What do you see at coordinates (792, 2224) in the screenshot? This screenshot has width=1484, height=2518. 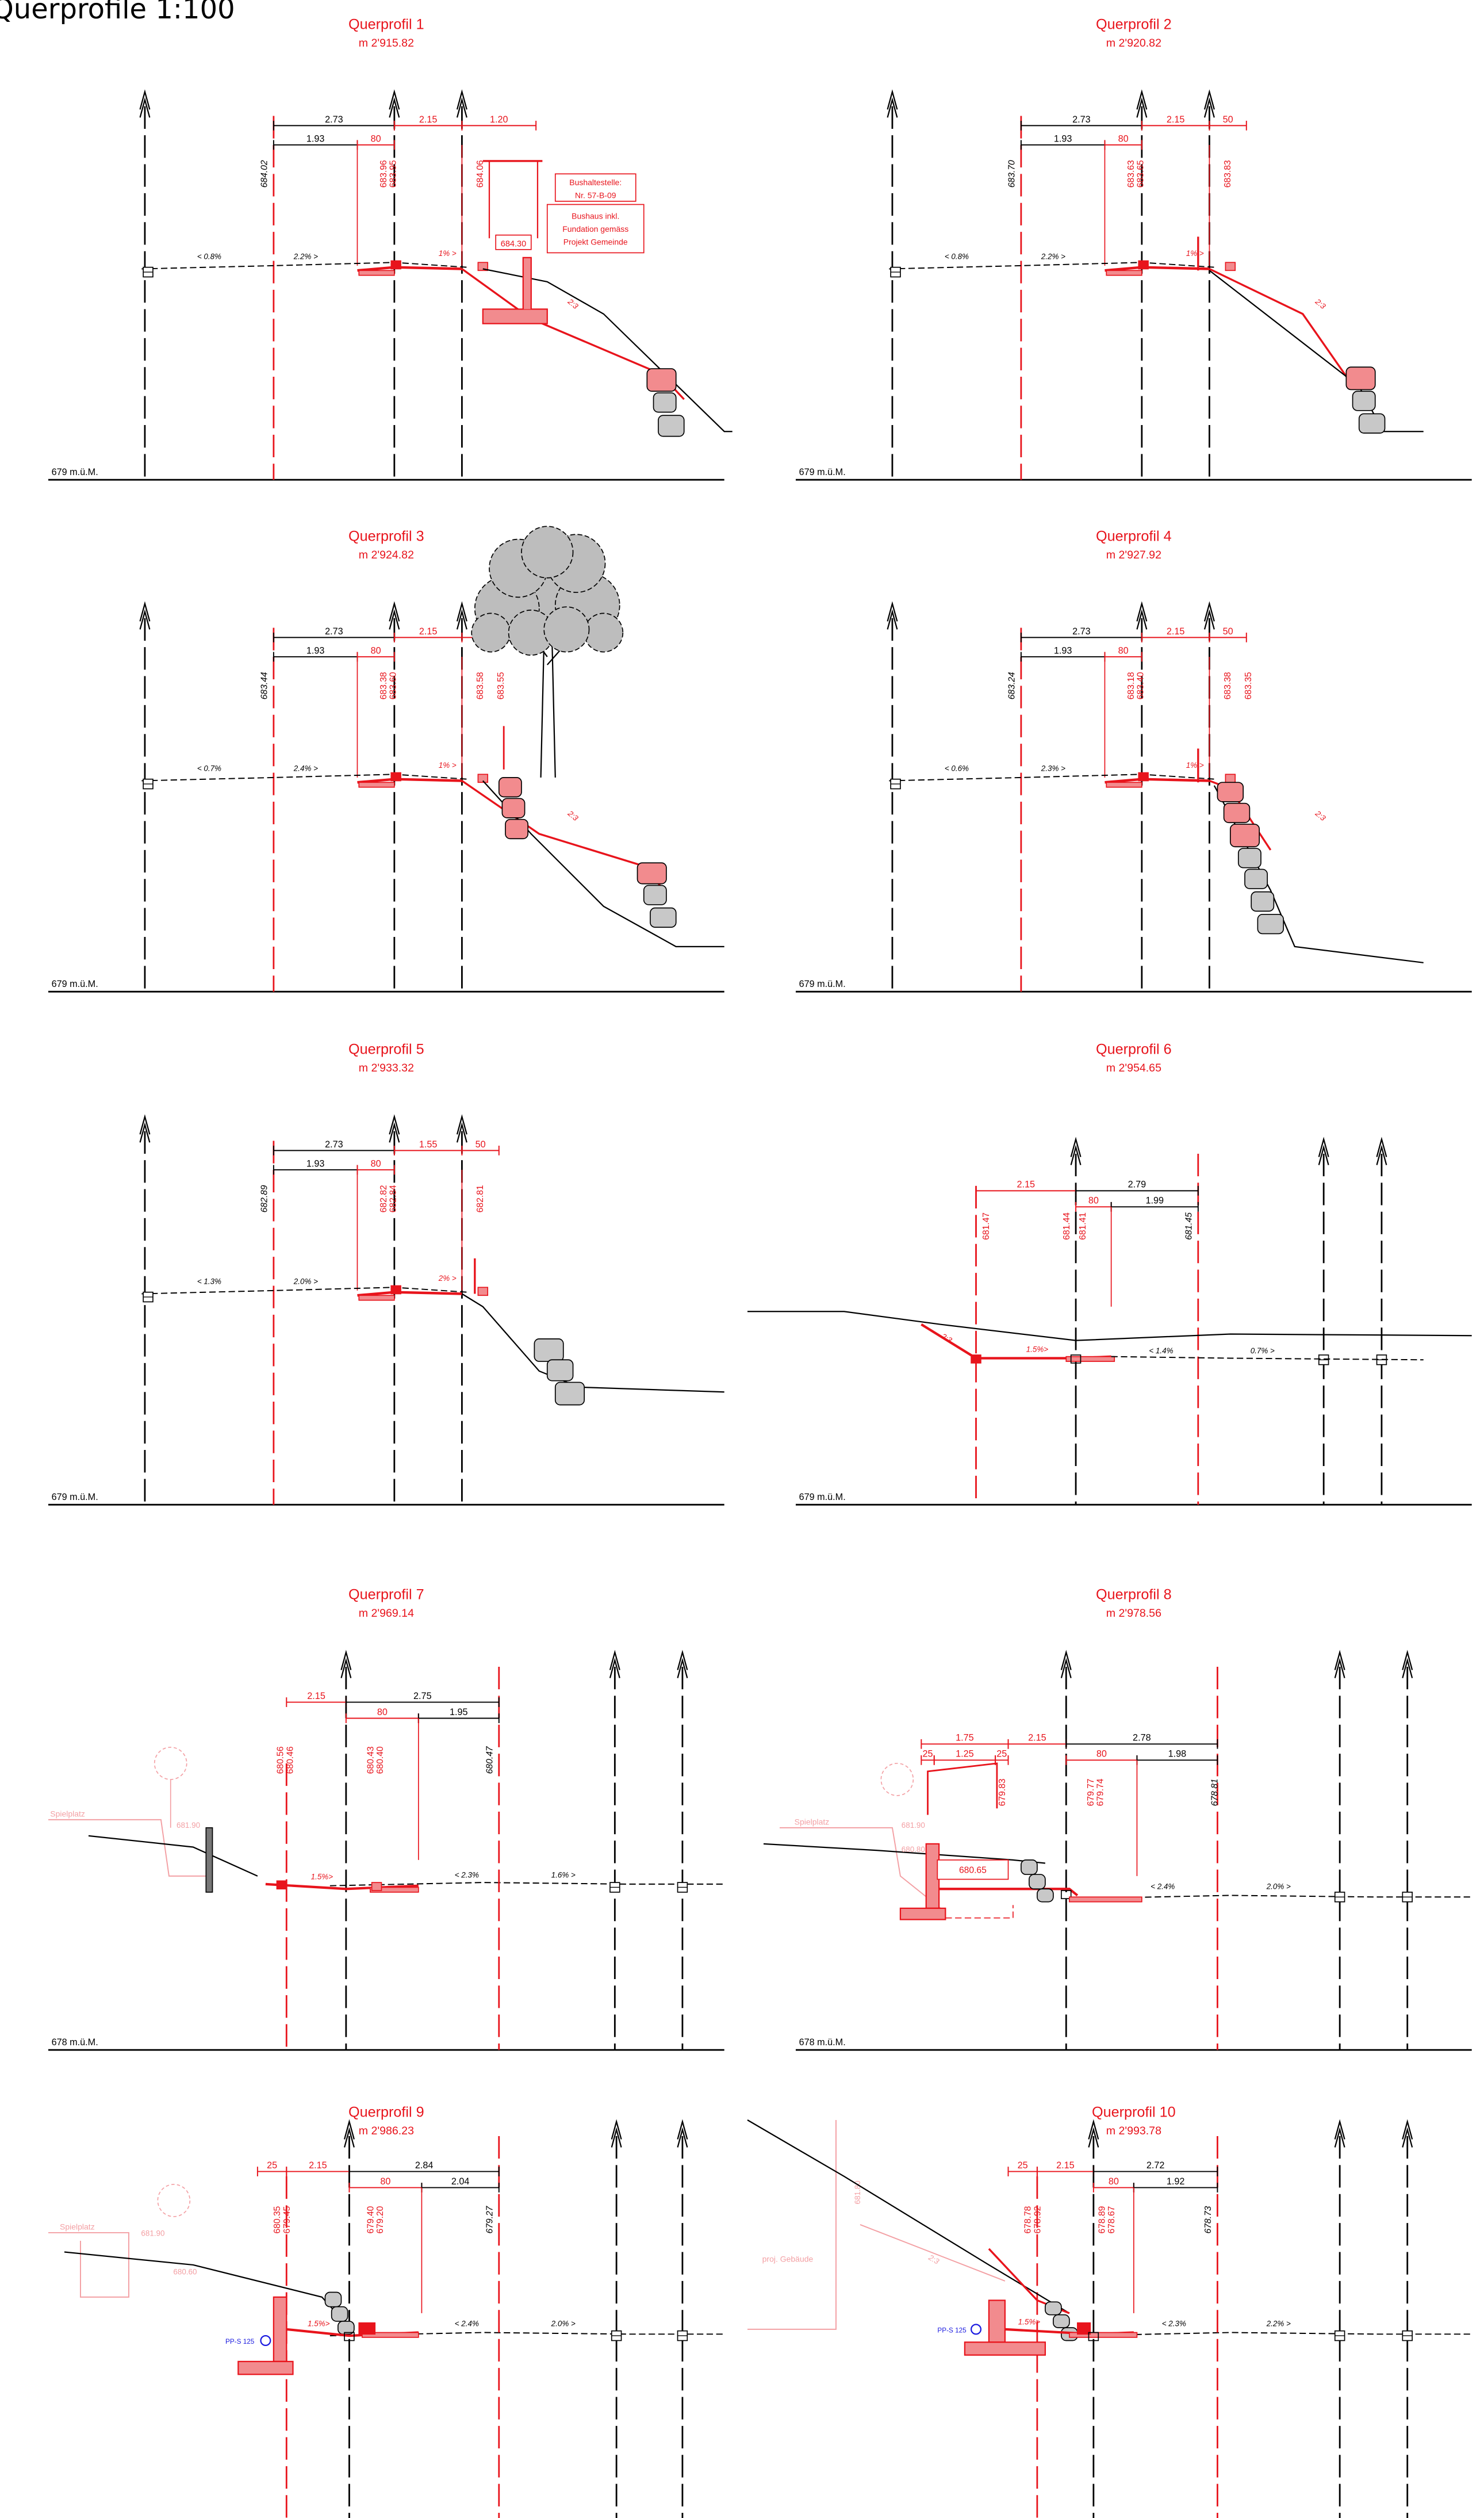 I see `building-outline` at bounding box center [792, 2224].